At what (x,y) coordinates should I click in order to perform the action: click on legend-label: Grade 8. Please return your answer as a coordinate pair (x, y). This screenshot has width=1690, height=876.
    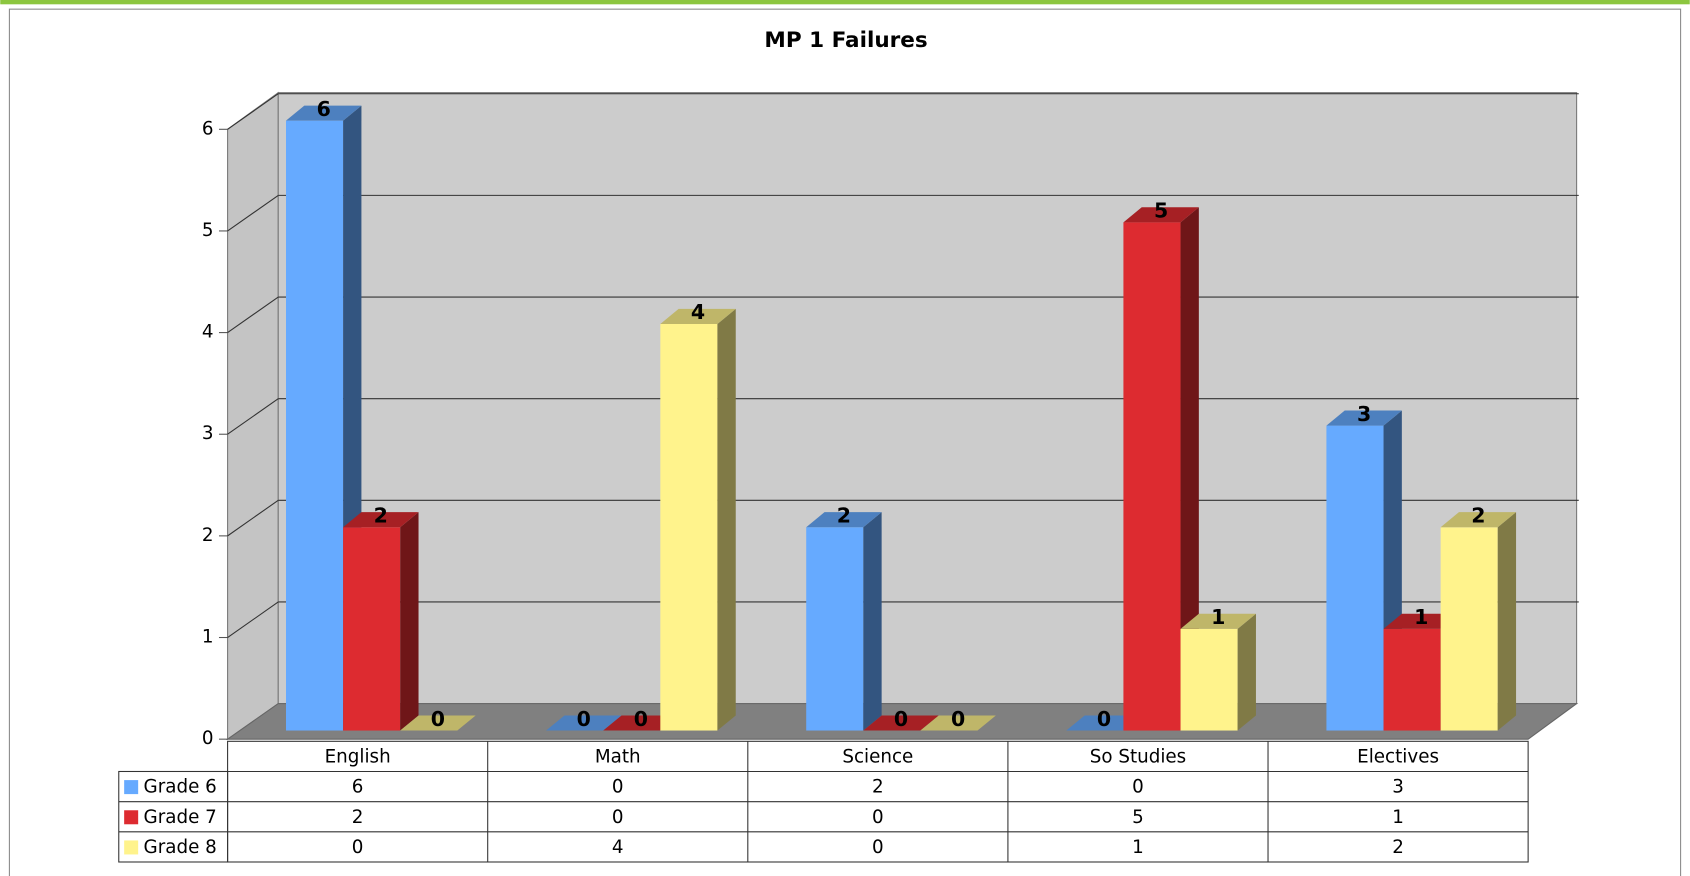
    Looking at the image, I should click on (180, 847).